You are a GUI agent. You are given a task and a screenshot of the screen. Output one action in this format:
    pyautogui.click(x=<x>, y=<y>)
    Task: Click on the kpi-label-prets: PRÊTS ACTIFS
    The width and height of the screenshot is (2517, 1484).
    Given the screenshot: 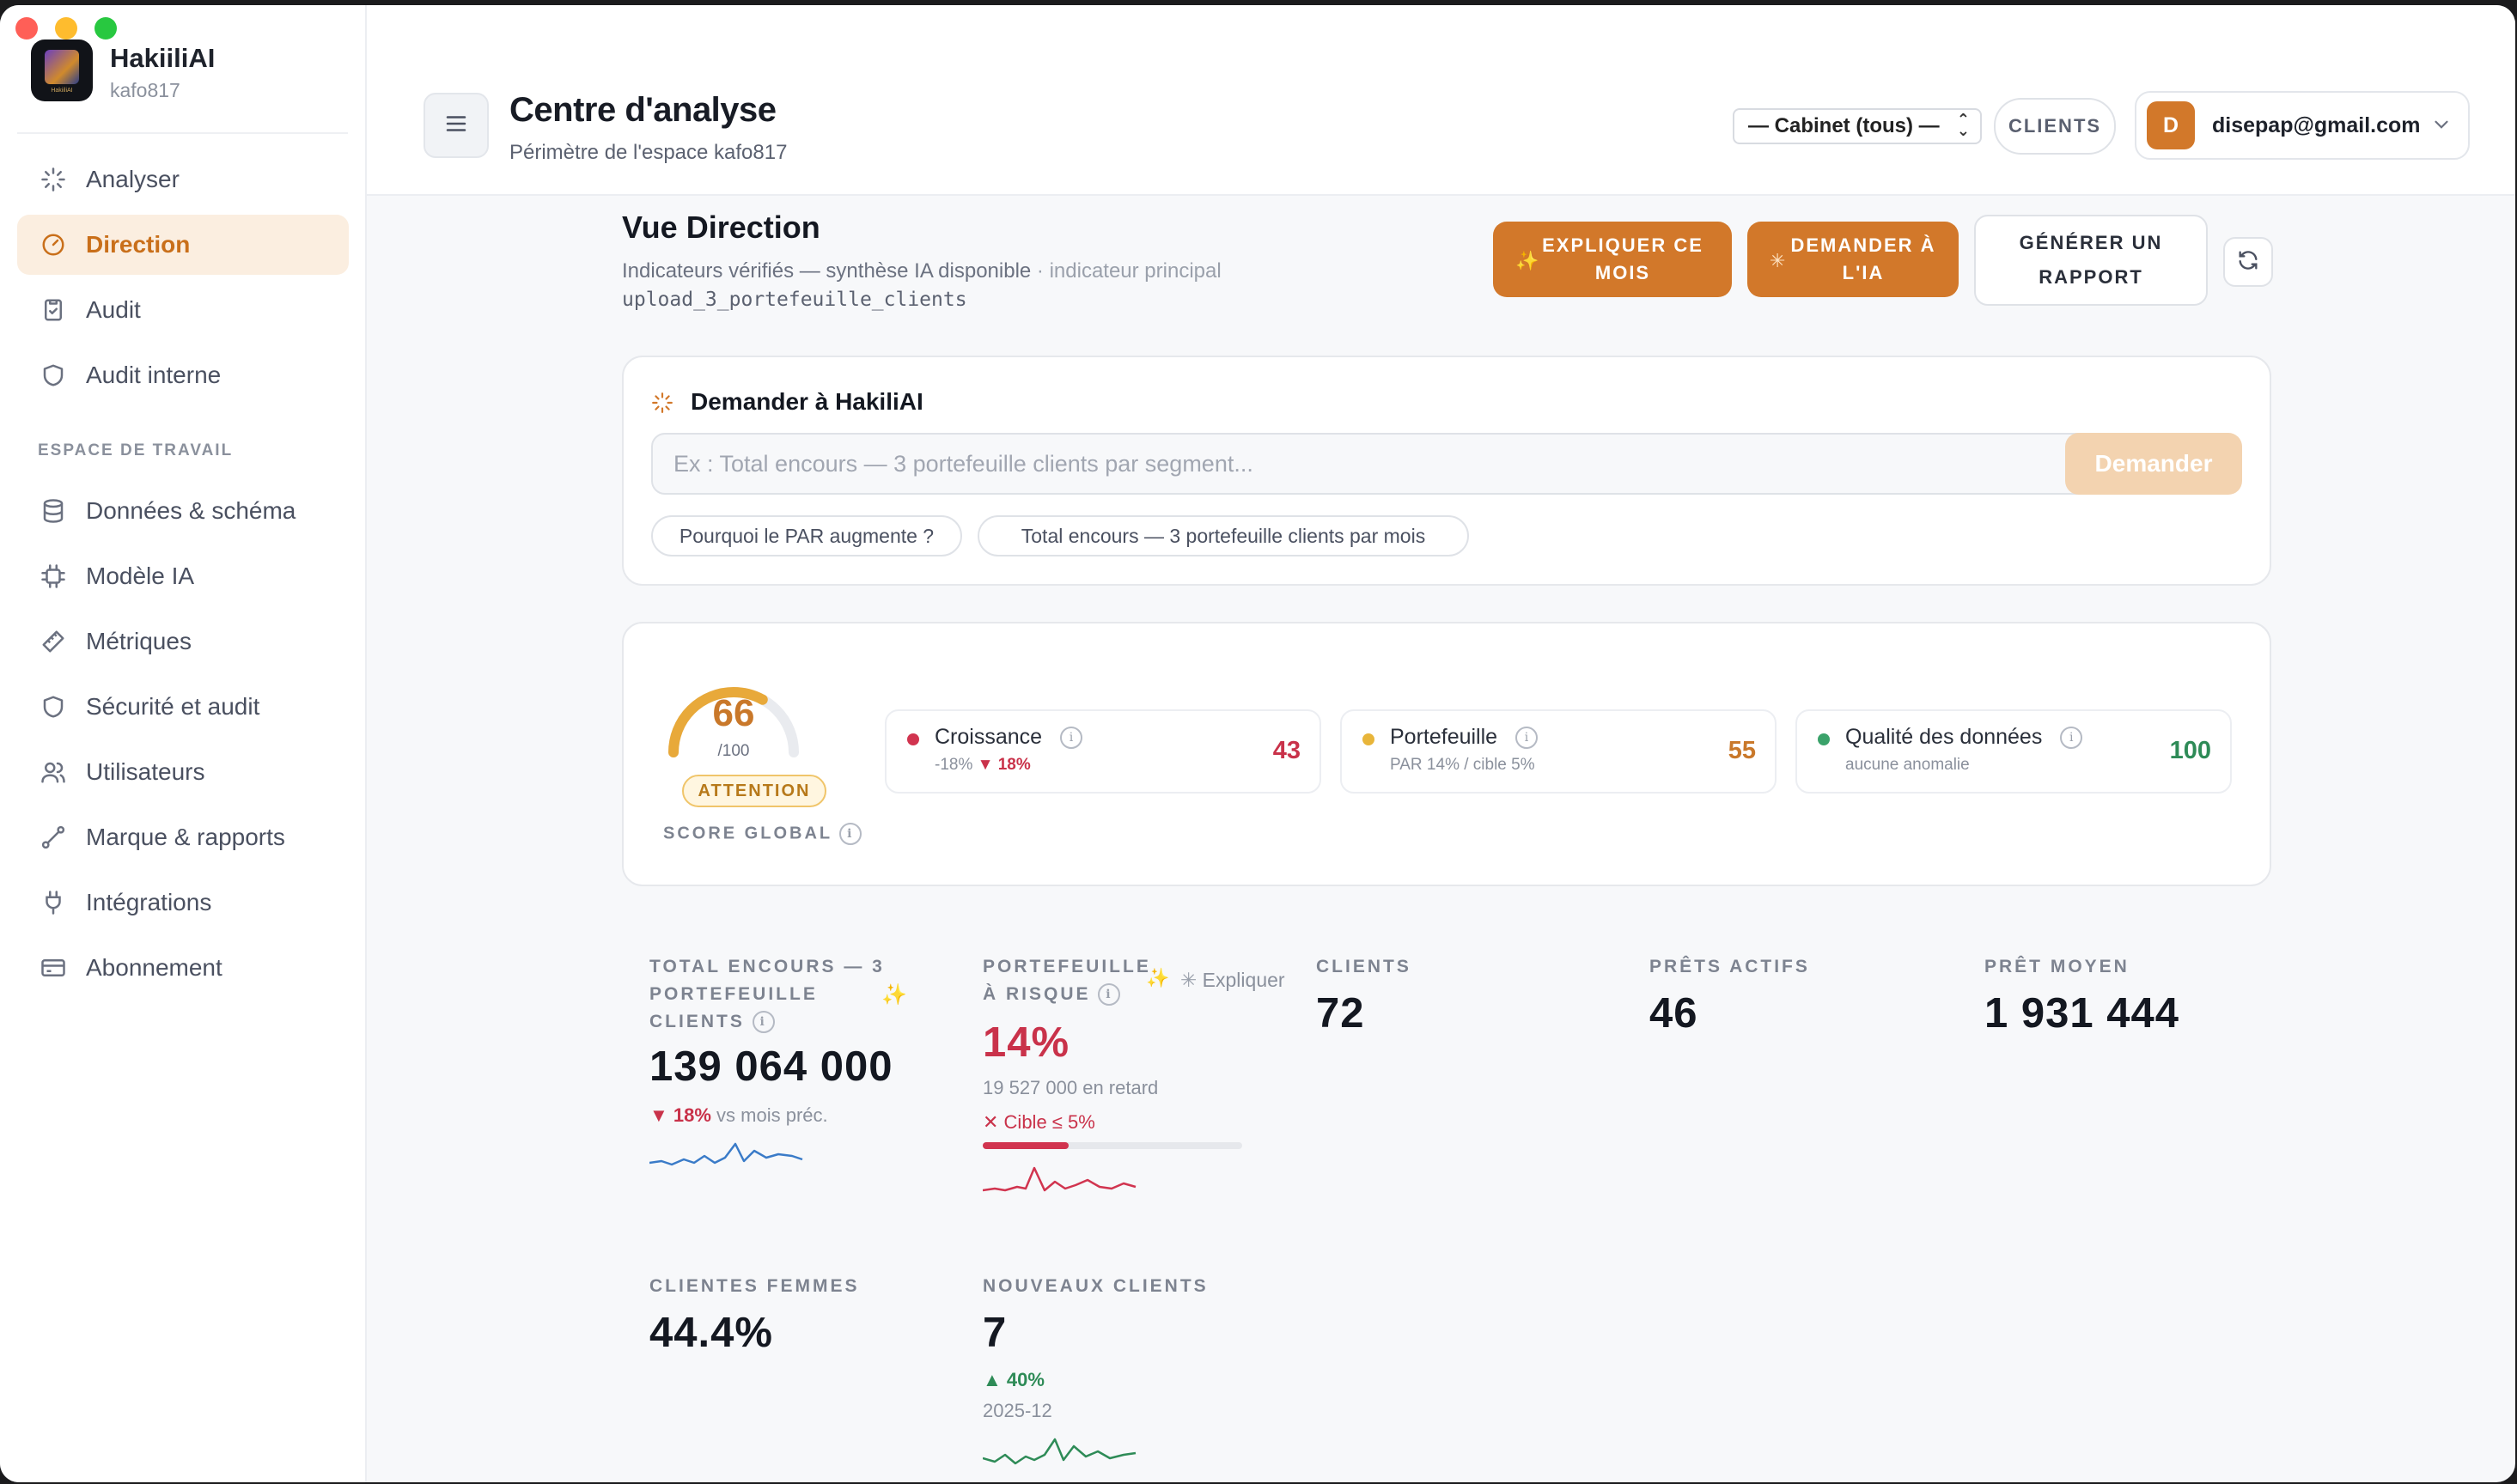 What is the action you would take?
    pyautogui.click(x=1729, y=967)
    